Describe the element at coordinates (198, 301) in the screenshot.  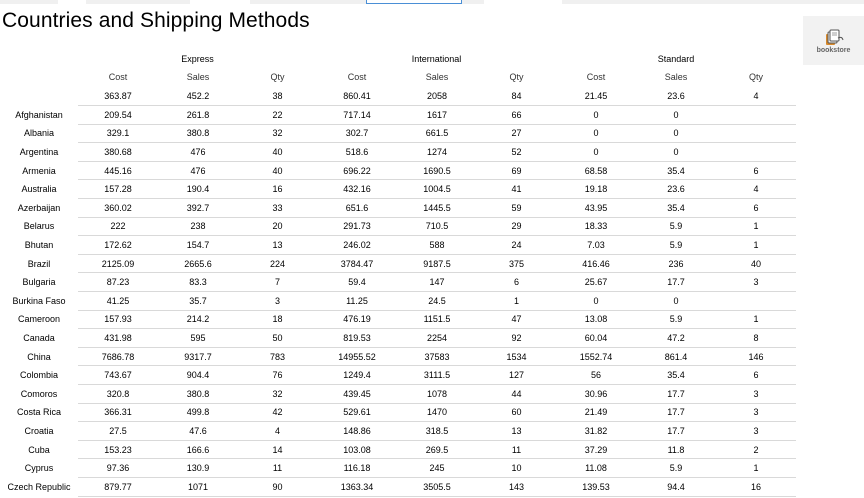
I see `value-cell: 35.7` at that location.